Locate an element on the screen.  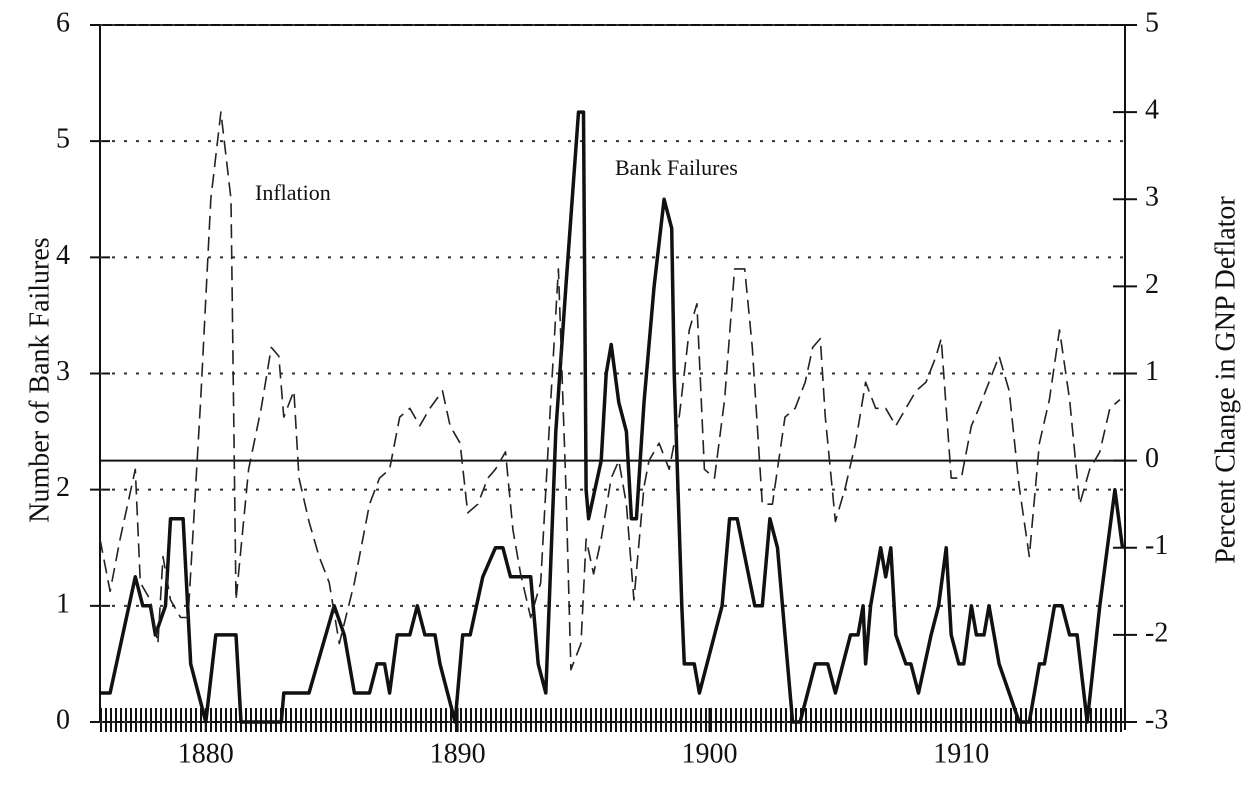
x-tick-label: 1880 is located at coordinates (206, 753).